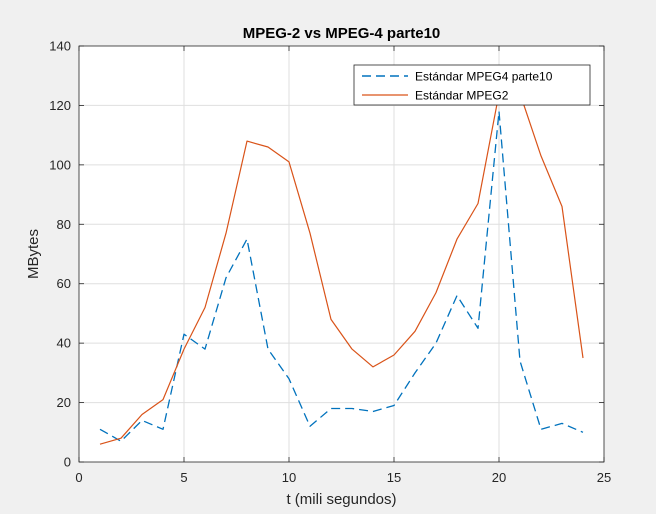  What do you see at coordinates (64, 343) in the screenshot?
I see `y-tick-label: 40` at bounding box center [64, 343].